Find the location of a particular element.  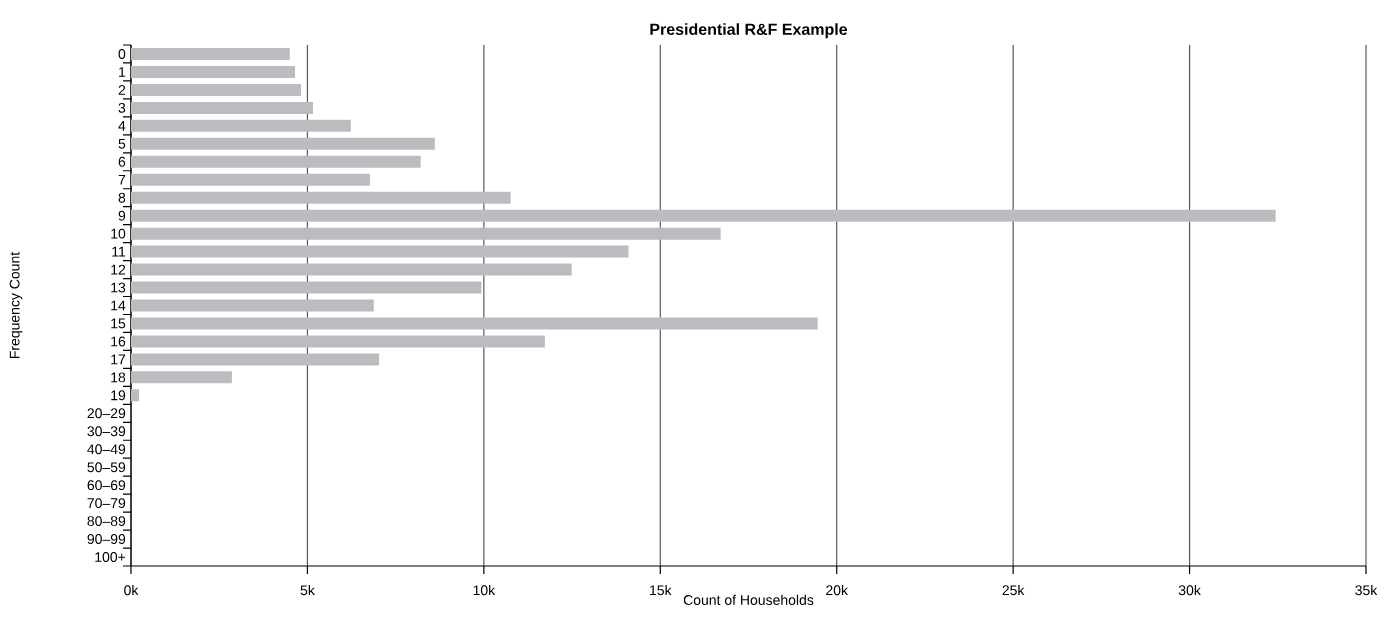

y-axis-title: Frequency Count is located at coordinates (16, 305).